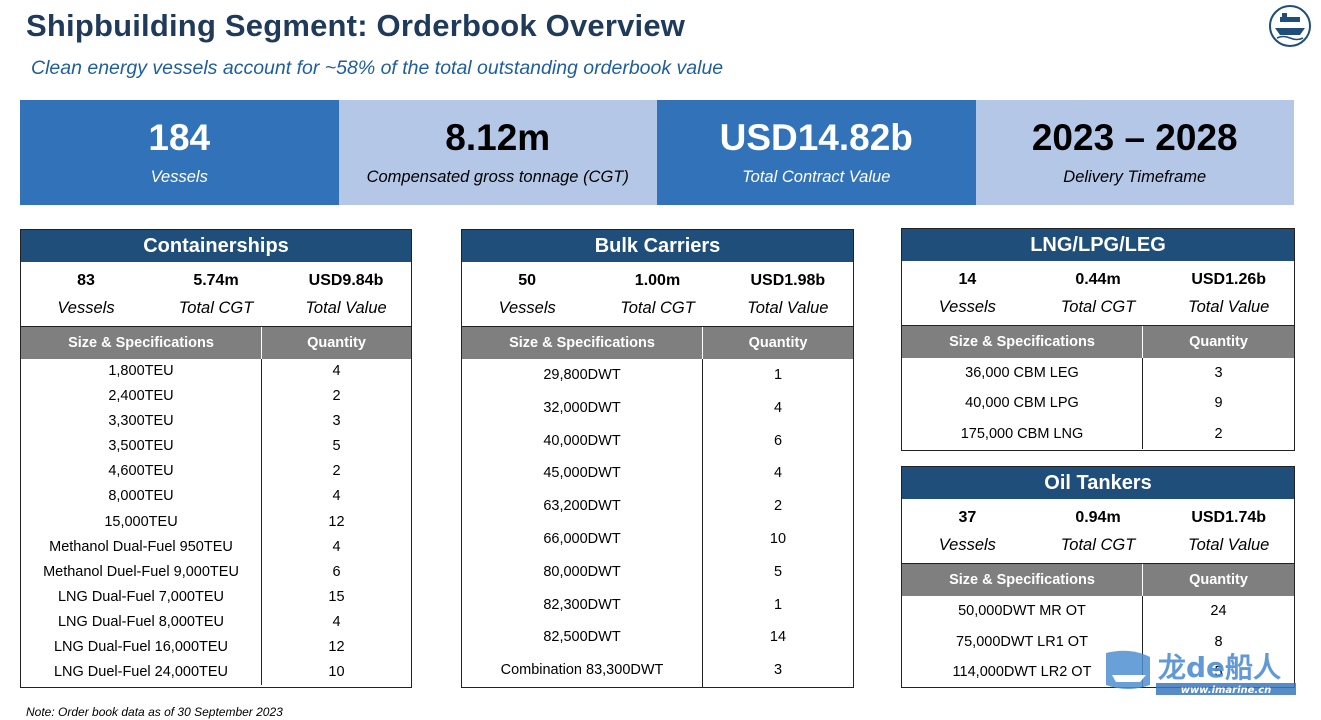 The height and width of the screenshot is (720, 1321). What do you see at coordinates (141, 597) in the screenshot?
I see `row-spec: LNG Dual-Fuel 7,000TEU` at bounding box center [141, 597].